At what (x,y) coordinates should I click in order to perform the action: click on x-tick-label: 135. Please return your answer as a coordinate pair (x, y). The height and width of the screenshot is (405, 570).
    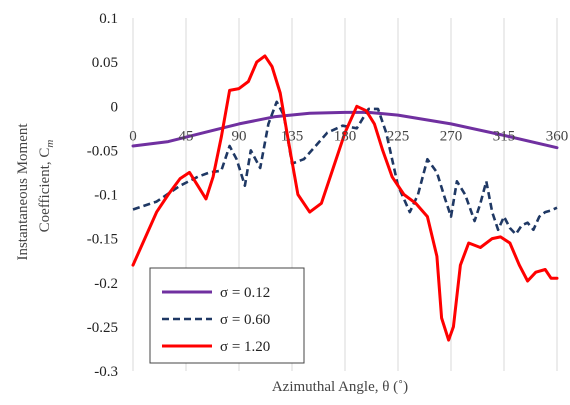
    Looking at the image, I should click on (292, 136).